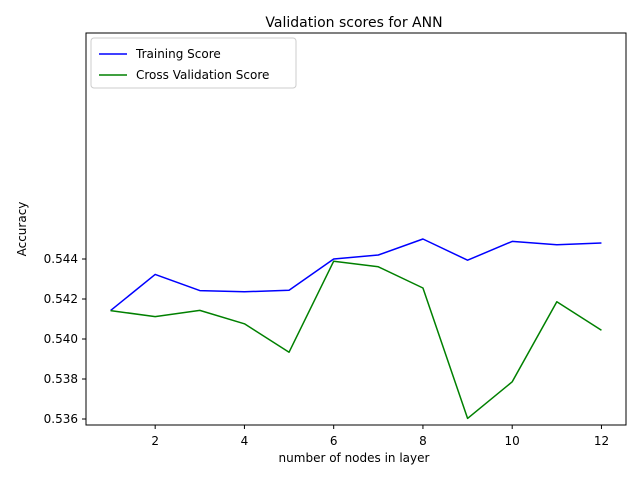 The image size is (640, 480). What do you see at coordinates (245, 441) in the screenshot?
I see `x-tick-label: 4` at bounding box center [245, 441].